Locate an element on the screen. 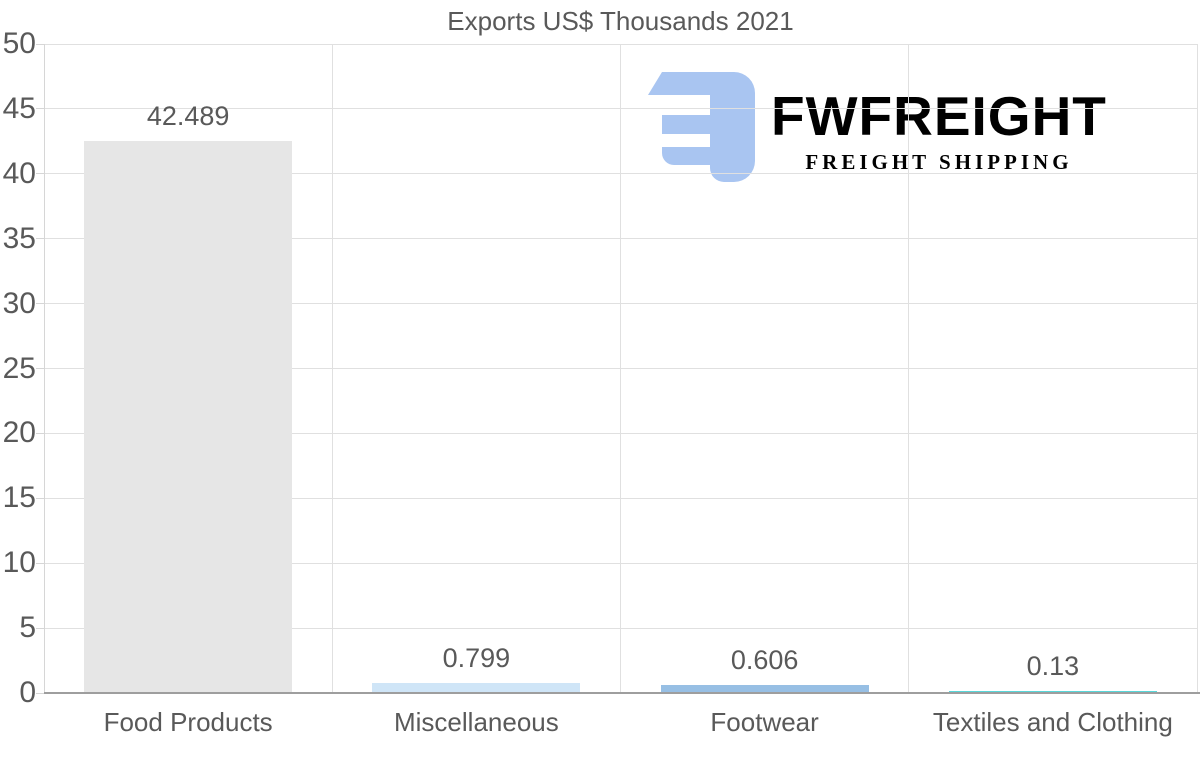  bar-value-label: 42.489 is located at coordinates (188, 116).